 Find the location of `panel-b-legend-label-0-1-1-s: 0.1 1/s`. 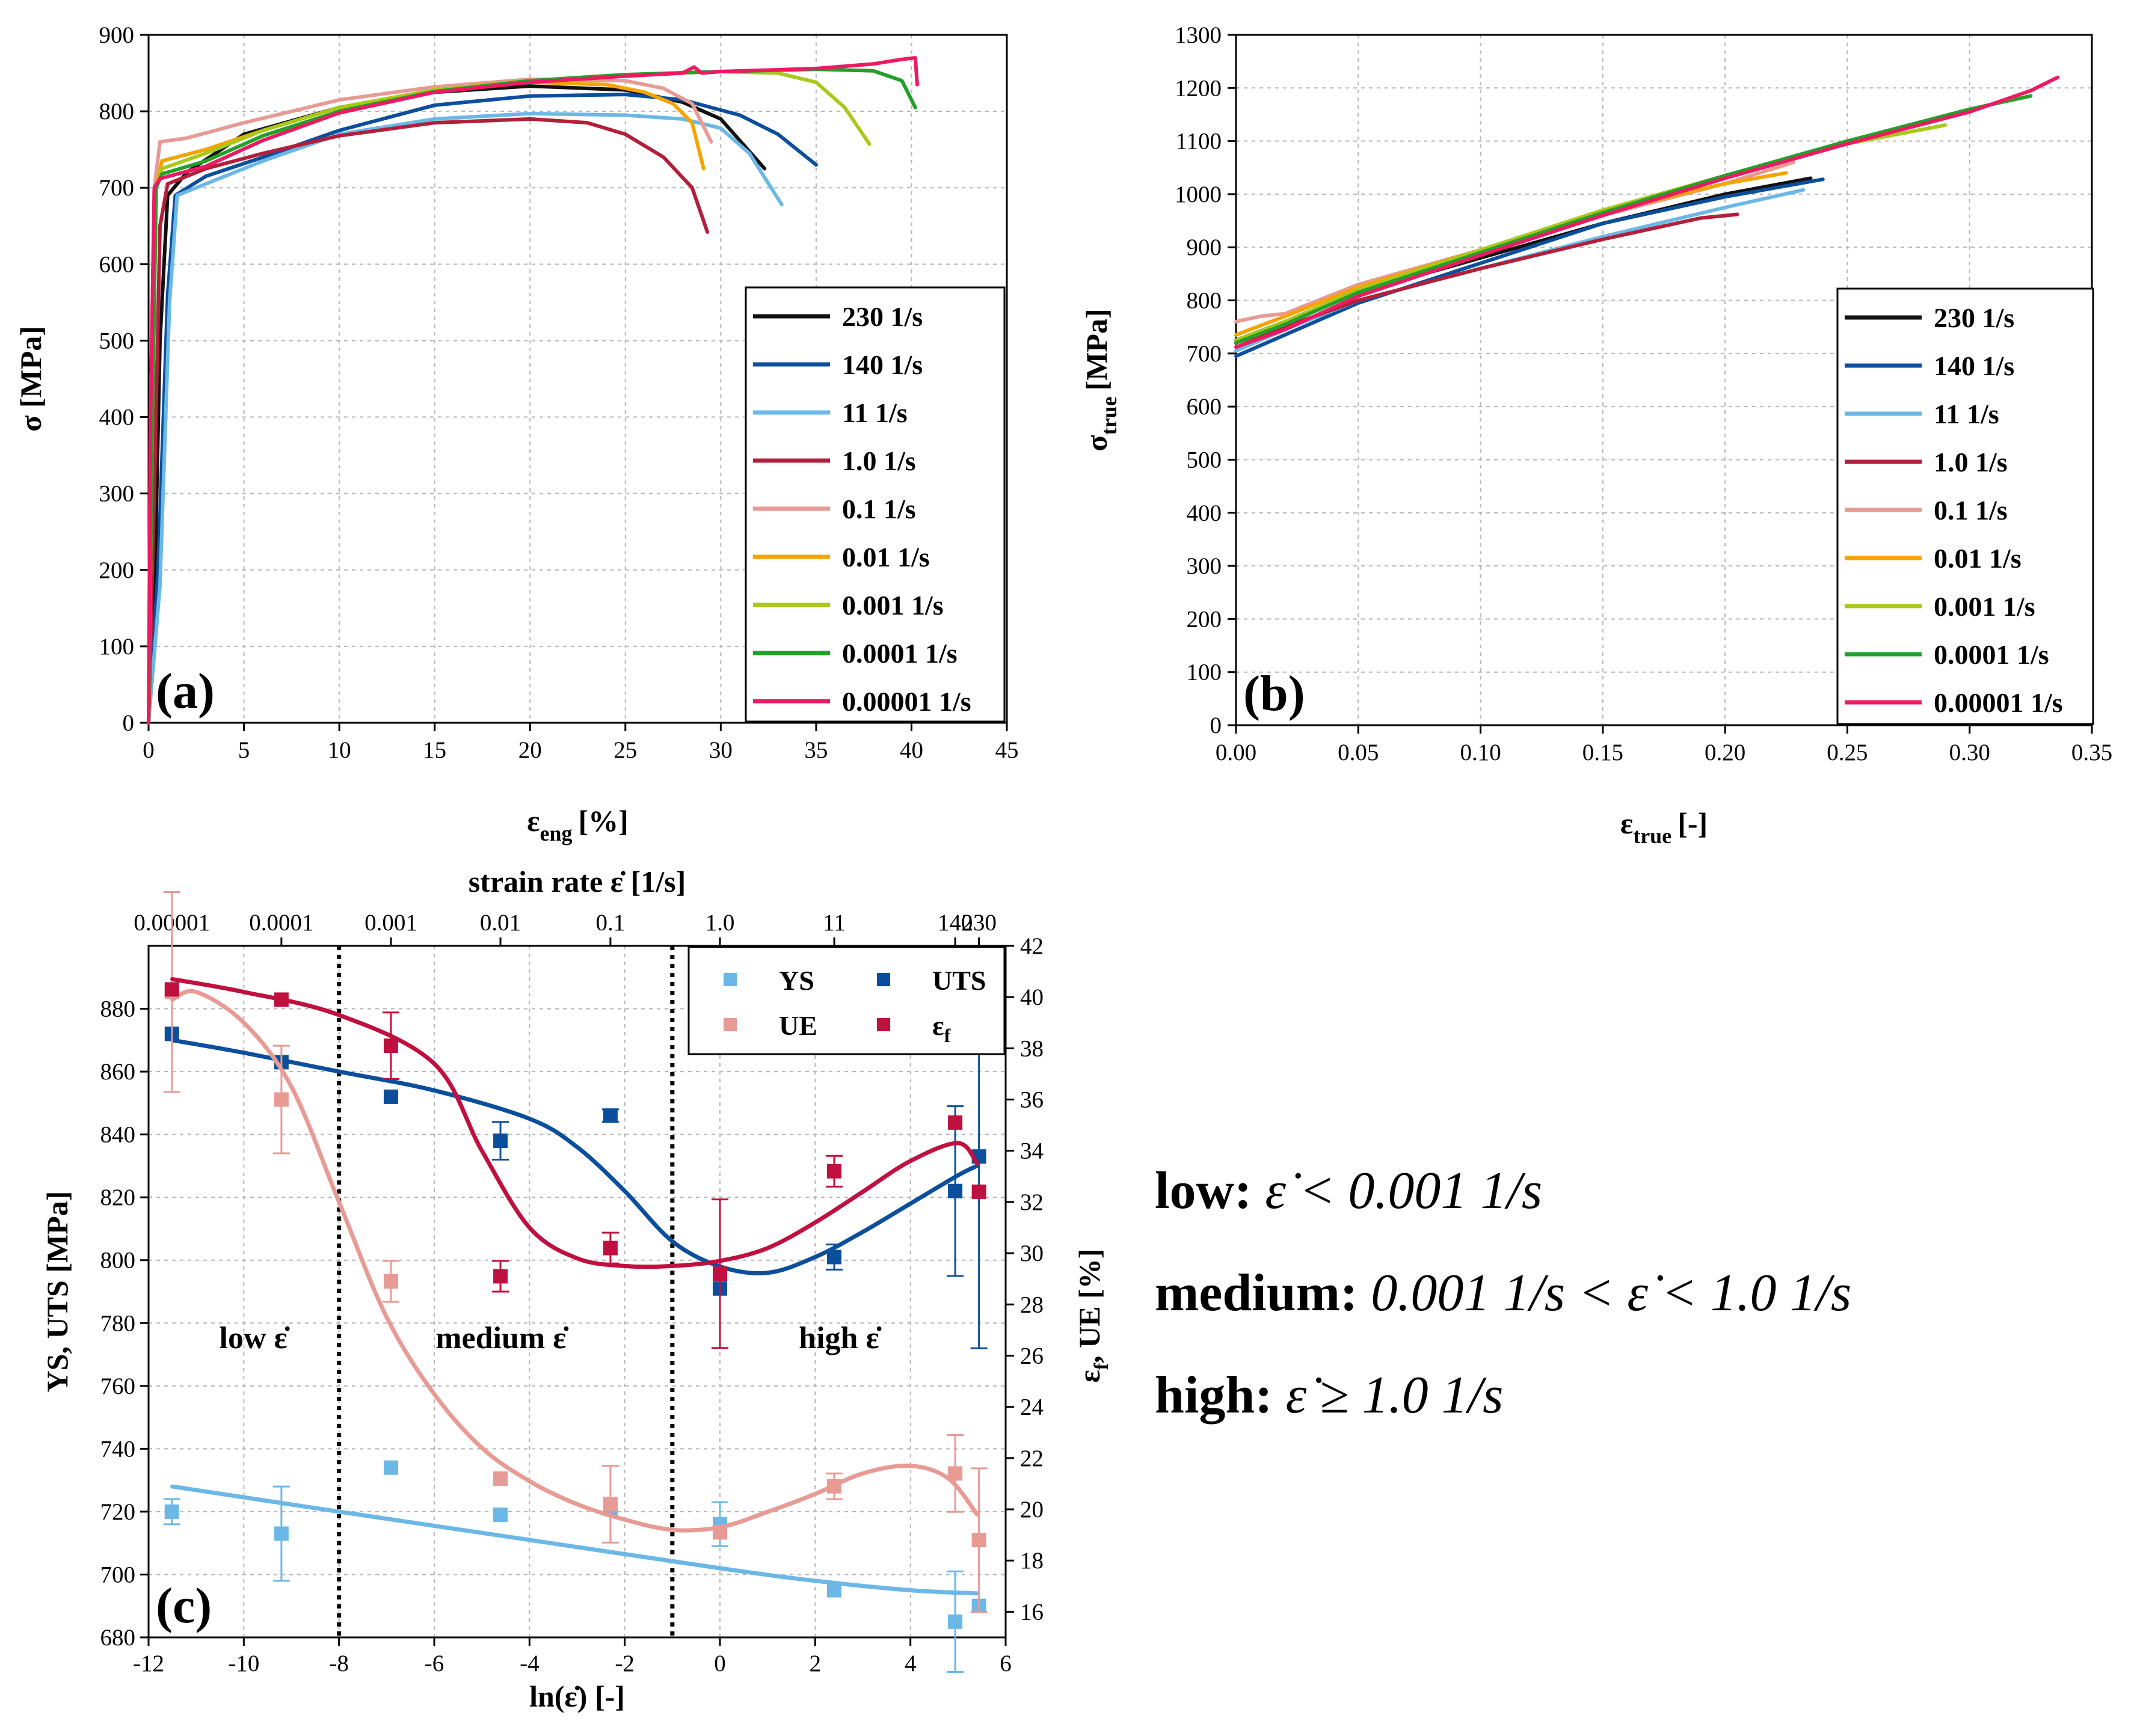

panel-b-legend-label-0-1-1-s: 0.1 1/s is located at coordinates (1971, 511).